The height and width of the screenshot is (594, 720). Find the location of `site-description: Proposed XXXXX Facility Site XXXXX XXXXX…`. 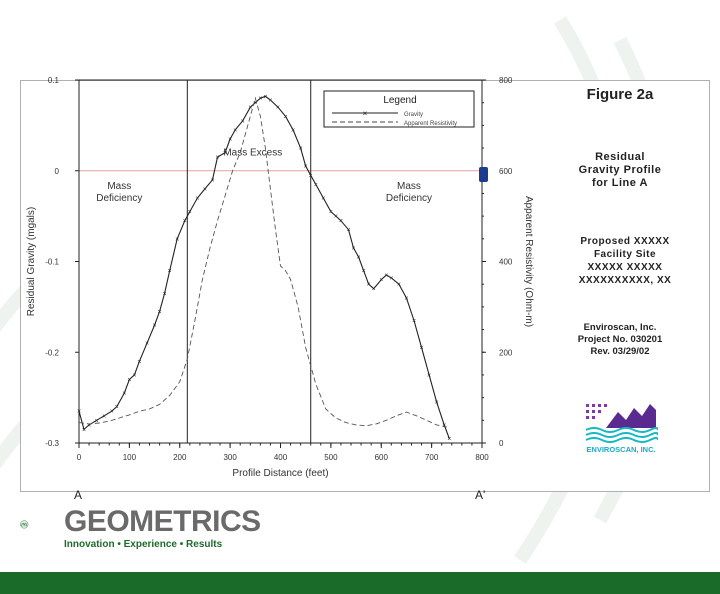

site-description: Proposed XXXXX Facility Site XXXXX XXXXX… is located at coordinates (625, 261).